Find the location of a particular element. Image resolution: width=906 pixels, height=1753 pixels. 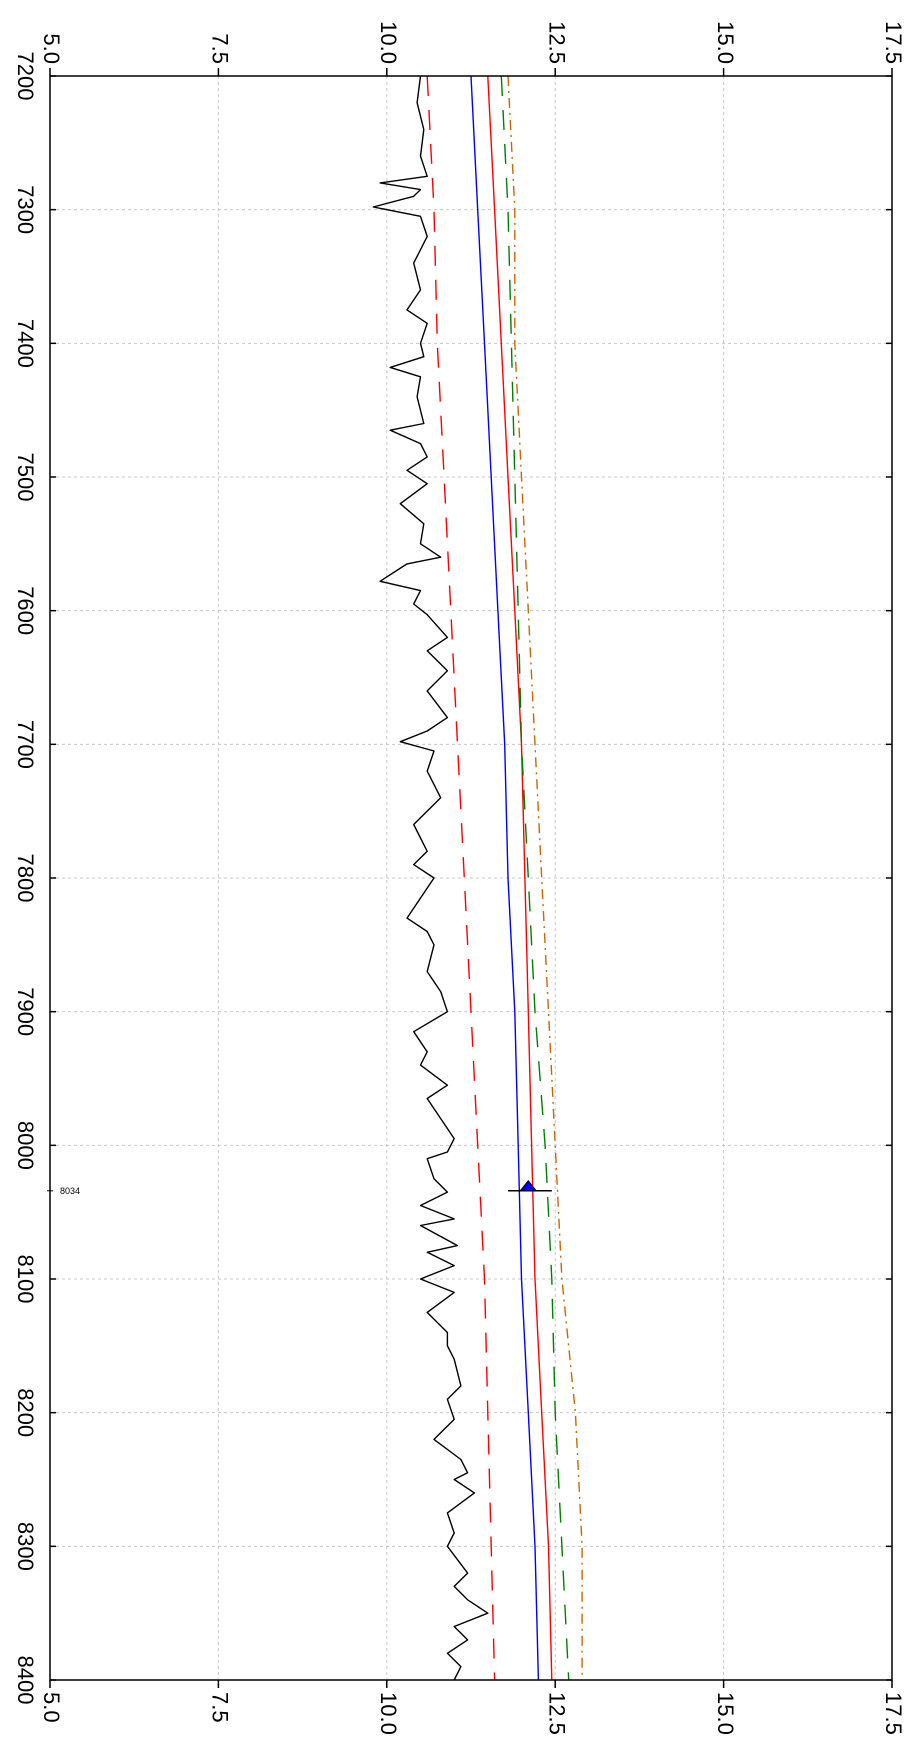

x-tick-label-bottom: 12.5 is located at coordinates (556, 1713).